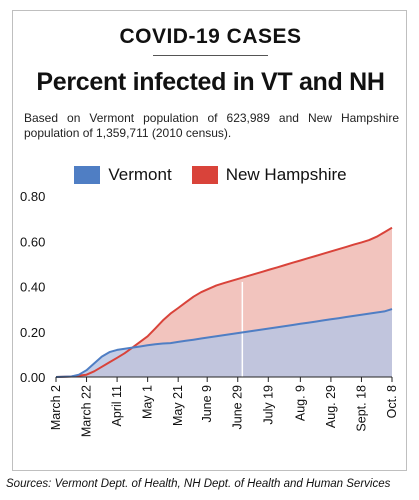 This screenshot has height=500, width=419. I want to click on area-vermont, so click(224, 343).